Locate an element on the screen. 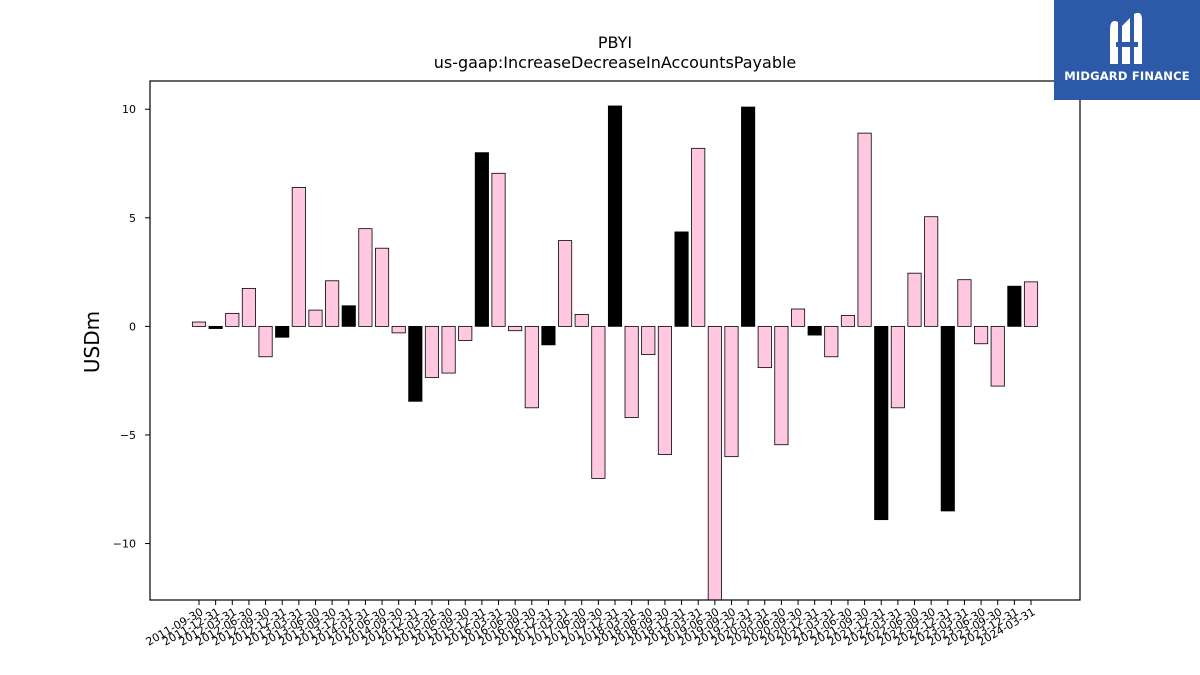 This screenshot has width=1200, height=675. chart-title: PBYI is located at coordinates (615, 42).